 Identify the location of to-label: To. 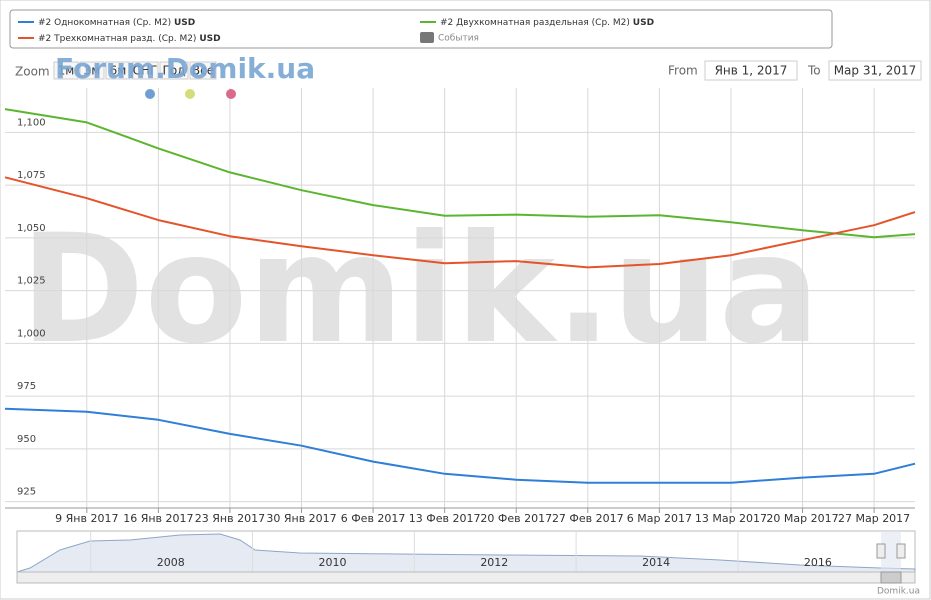
(814, 71).